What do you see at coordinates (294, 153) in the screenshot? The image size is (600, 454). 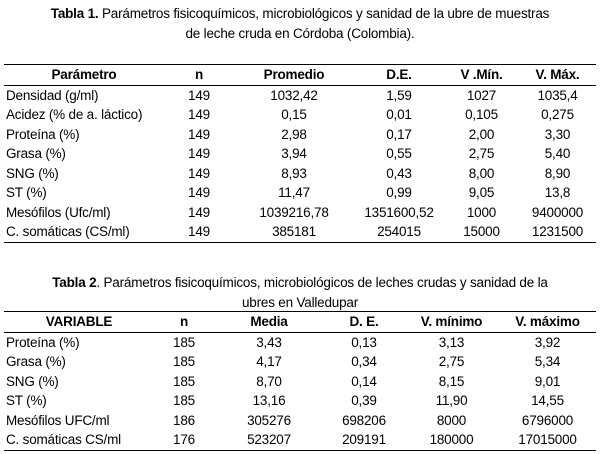 I see `table-cell: 3,94` at bounding box center [294, 153].